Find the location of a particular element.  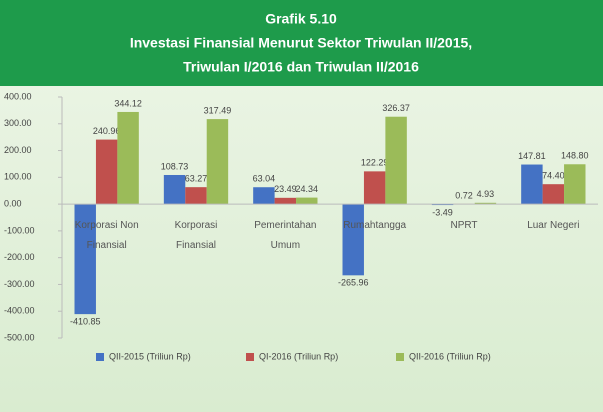

x-tick-label: NPRT is located at coordinates (464, 226).